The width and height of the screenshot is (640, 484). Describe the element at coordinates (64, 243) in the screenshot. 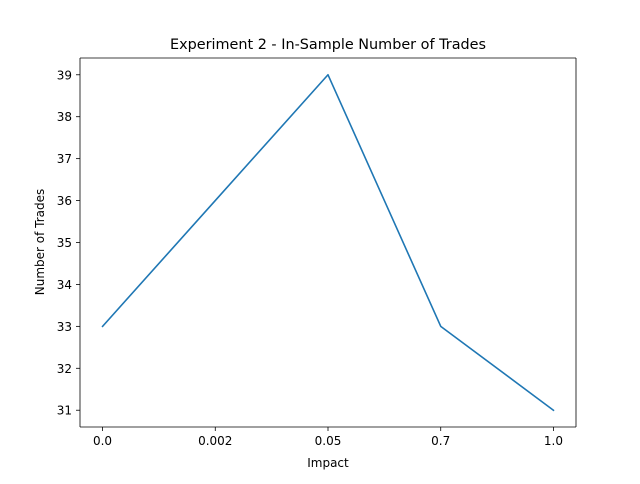

I see `y-tick-label-5: 35` at that location.